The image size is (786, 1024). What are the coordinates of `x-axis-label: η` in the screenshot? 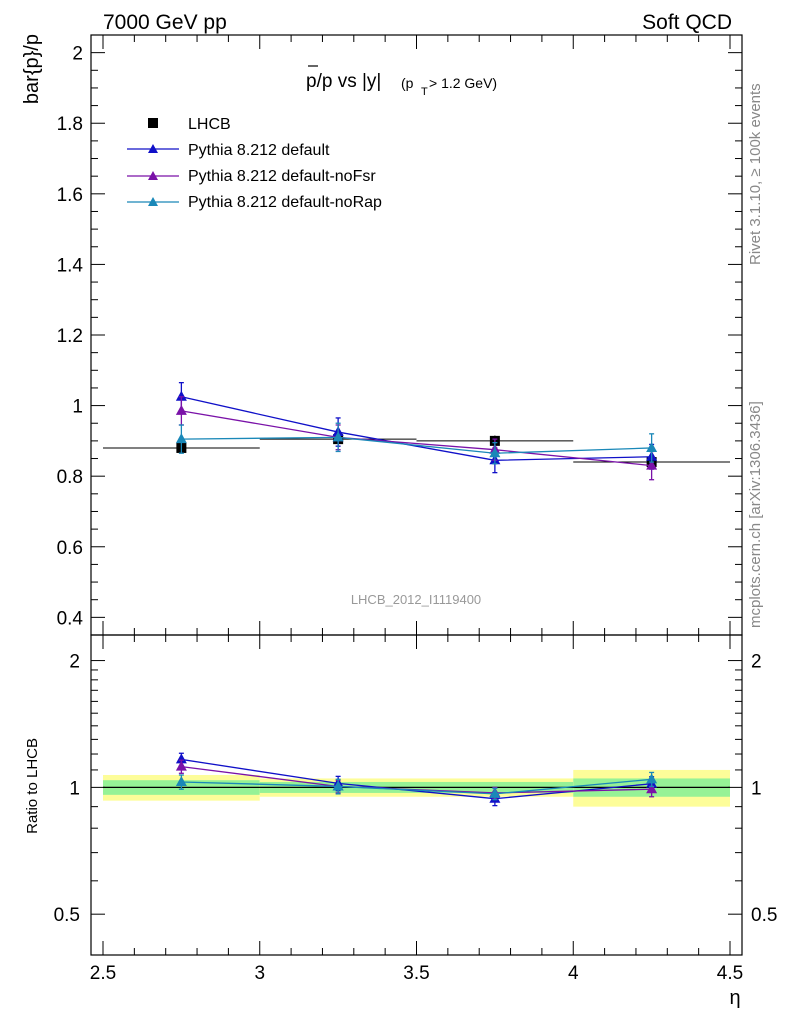 It's located at (734, 998).